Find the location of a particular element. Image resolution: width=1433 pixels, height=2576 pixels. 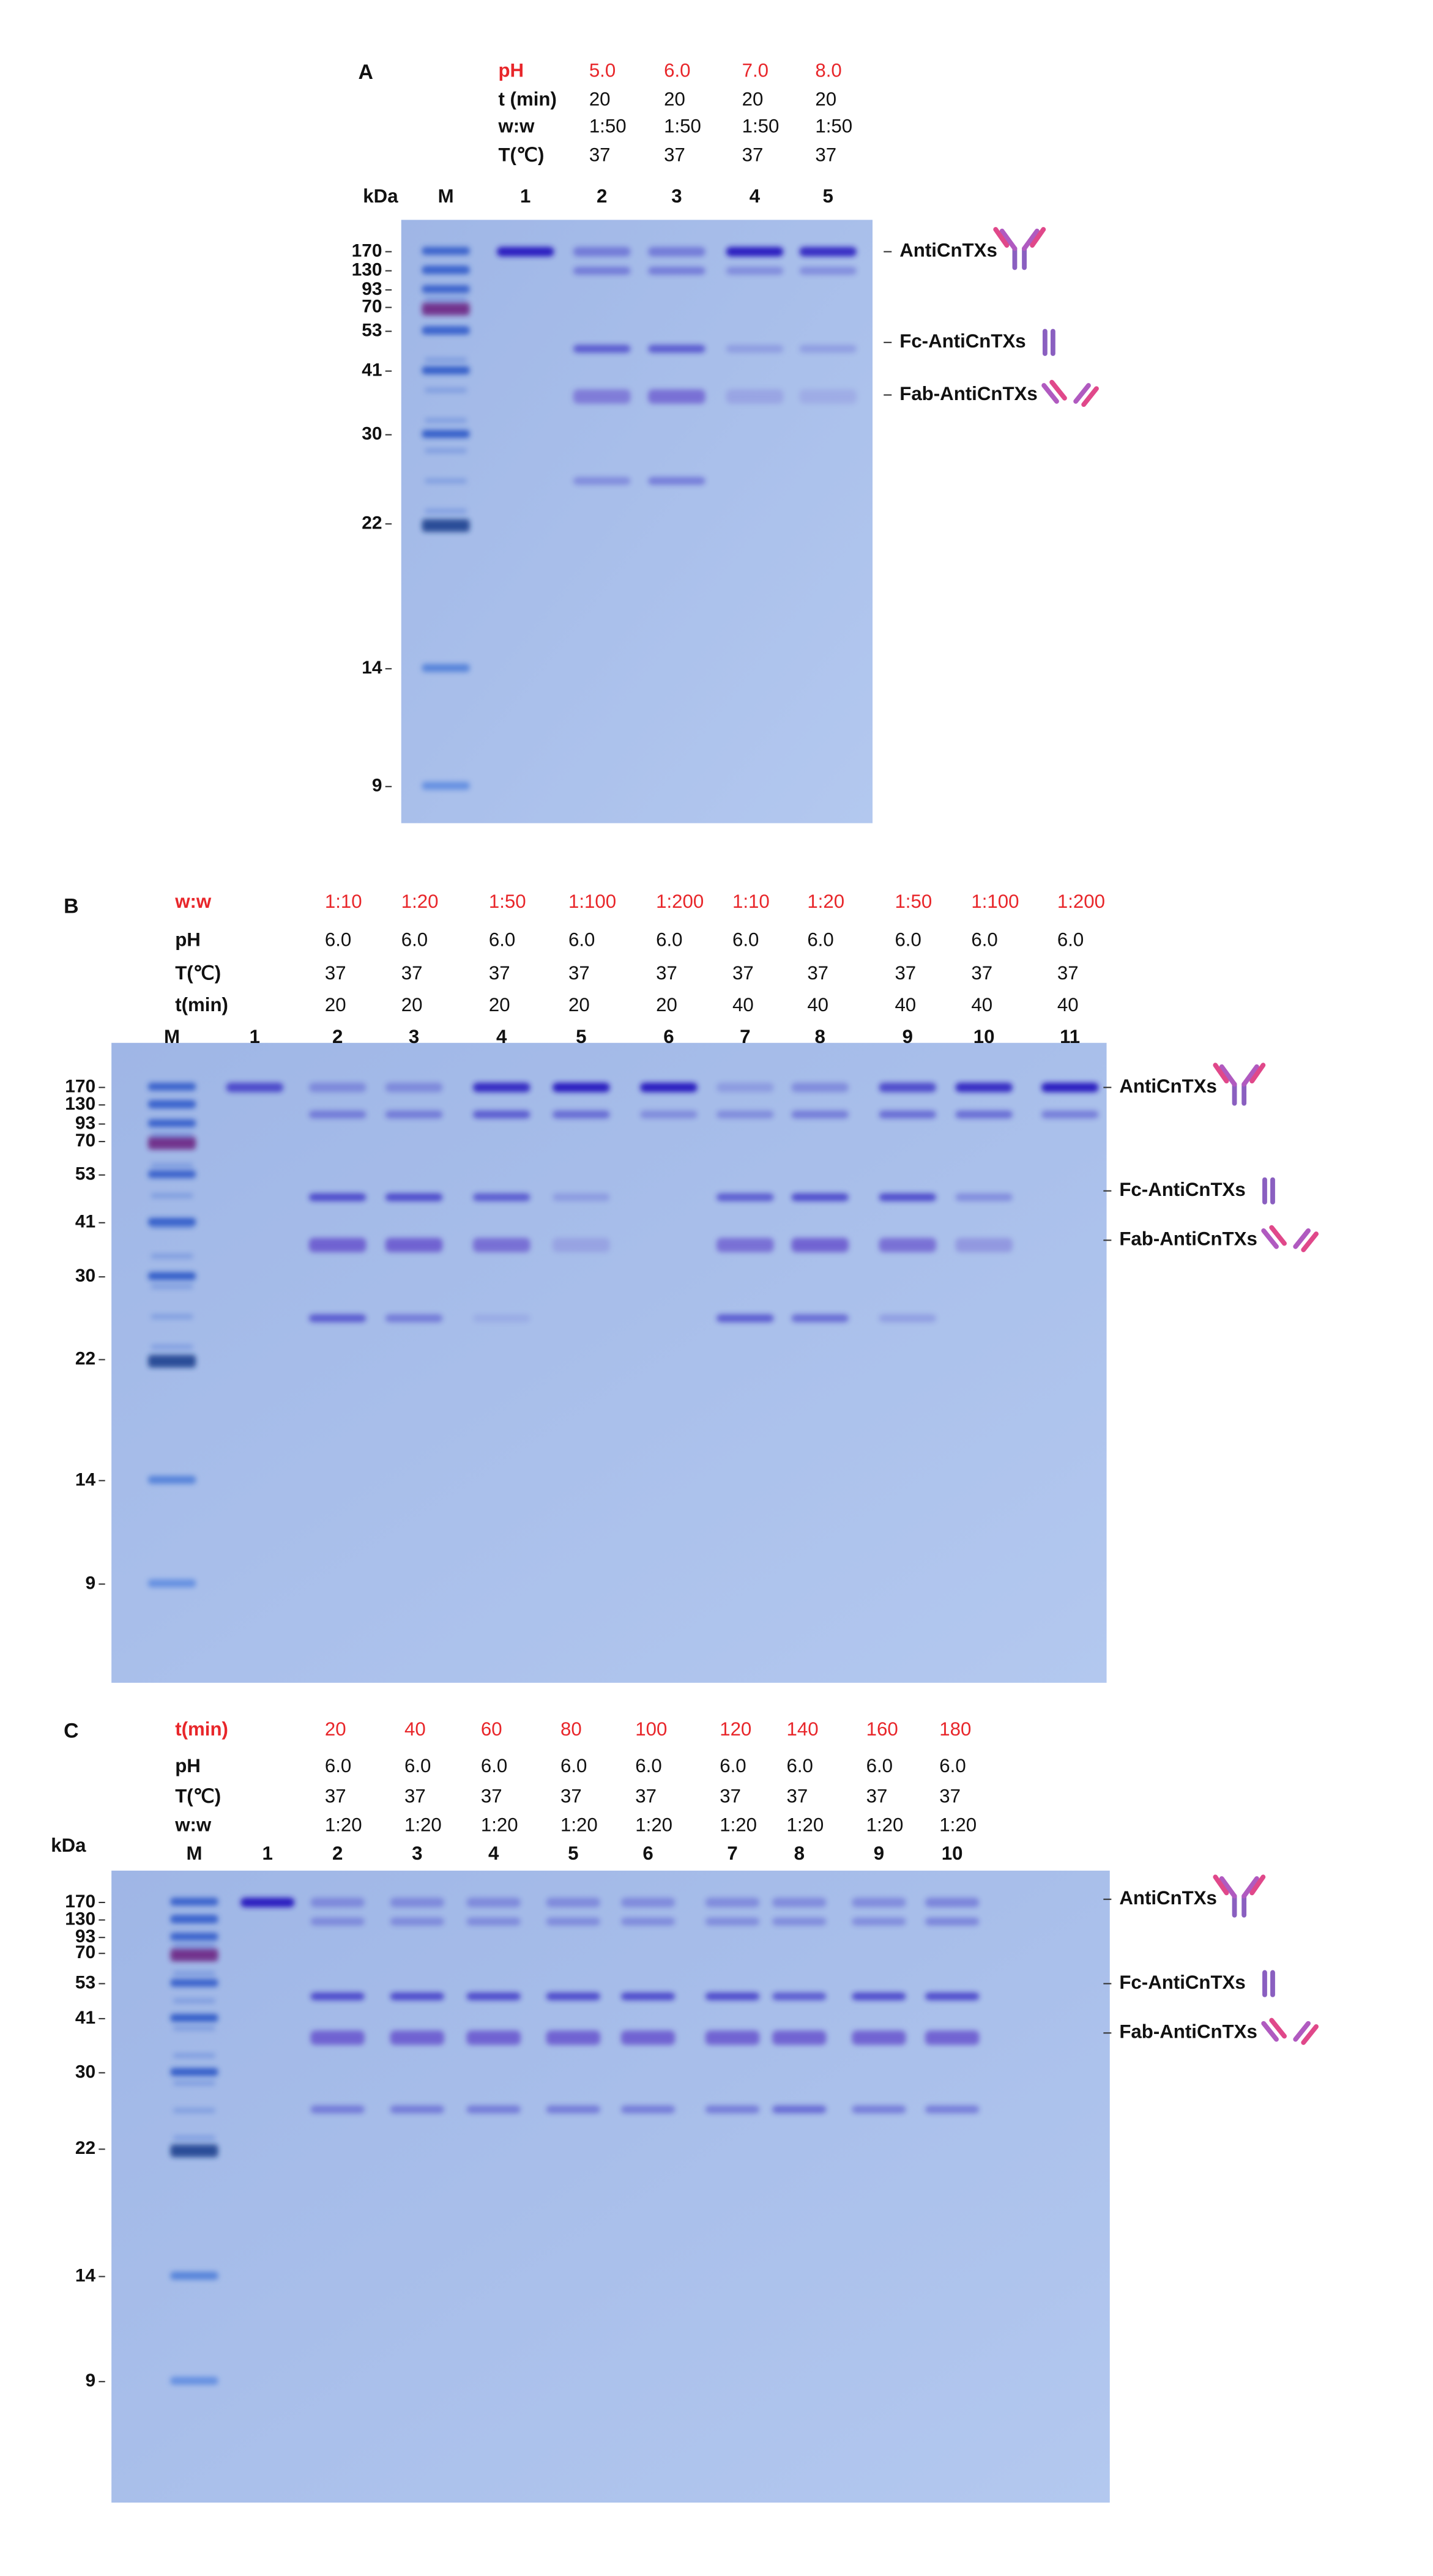

marker-label: 130 is located at coordinates (80, 1919).